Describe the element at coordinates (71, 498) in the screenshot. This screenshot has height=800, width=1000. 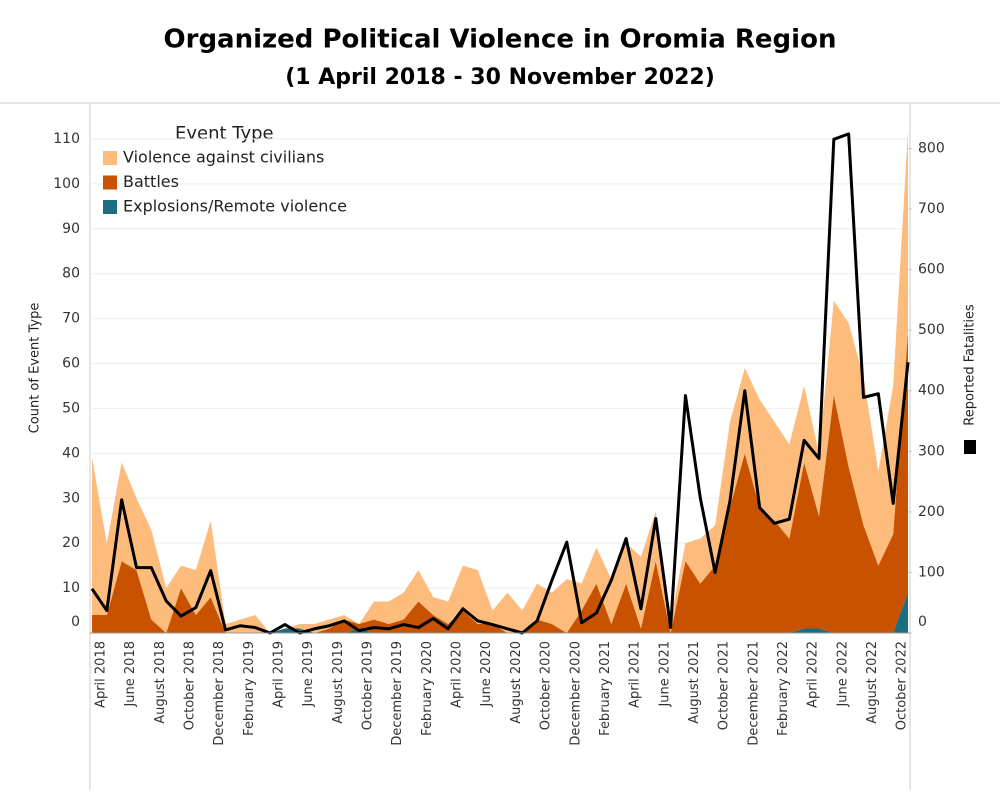
I see `y-tick-label: 30` at that location.